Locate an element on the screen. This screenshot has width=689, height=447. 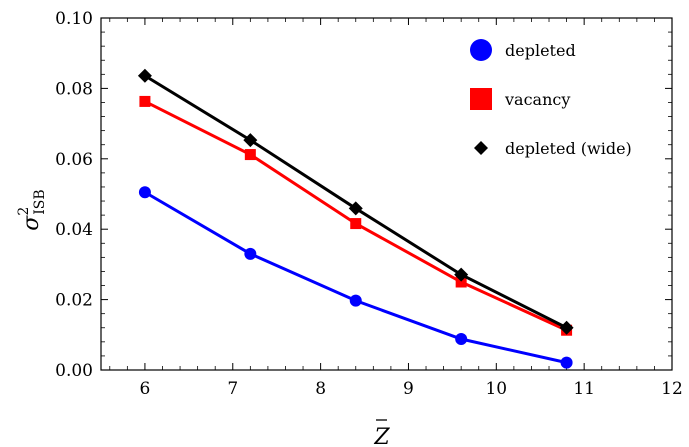
y-tick-label: 0.00 is located at coordinates (74, 371).